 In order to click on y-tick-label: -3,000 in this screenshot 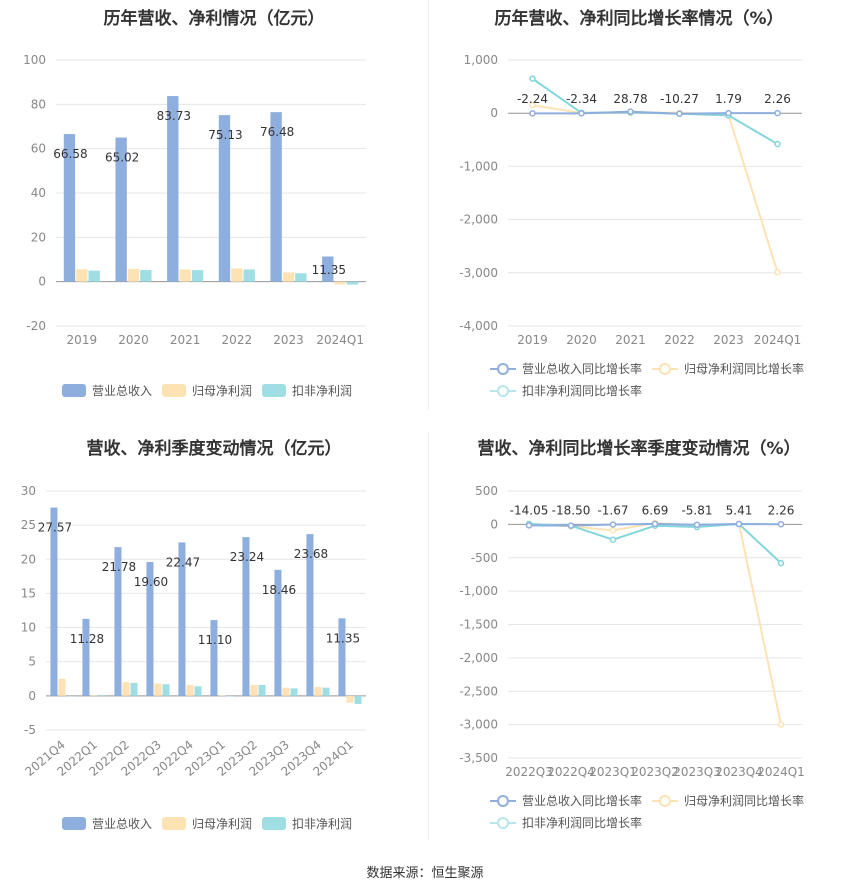, I will do `click(478, 273)`.